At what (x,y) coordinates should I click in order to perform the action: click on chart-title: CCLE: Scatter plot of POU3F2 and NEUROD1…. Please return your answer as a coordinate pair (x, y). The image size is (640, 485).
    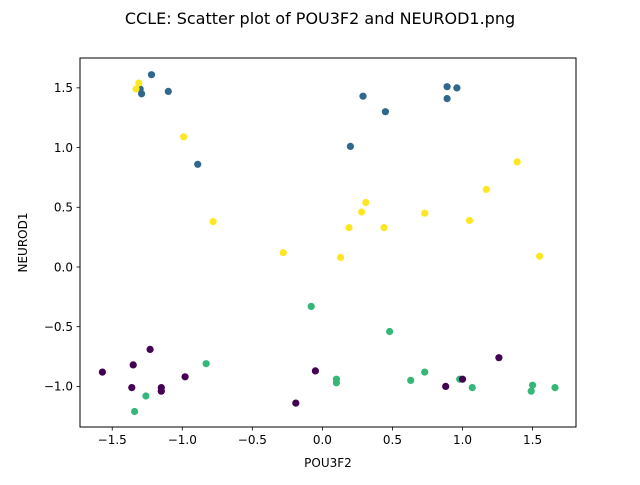
    Looking at the image, I should click on (320, 18).